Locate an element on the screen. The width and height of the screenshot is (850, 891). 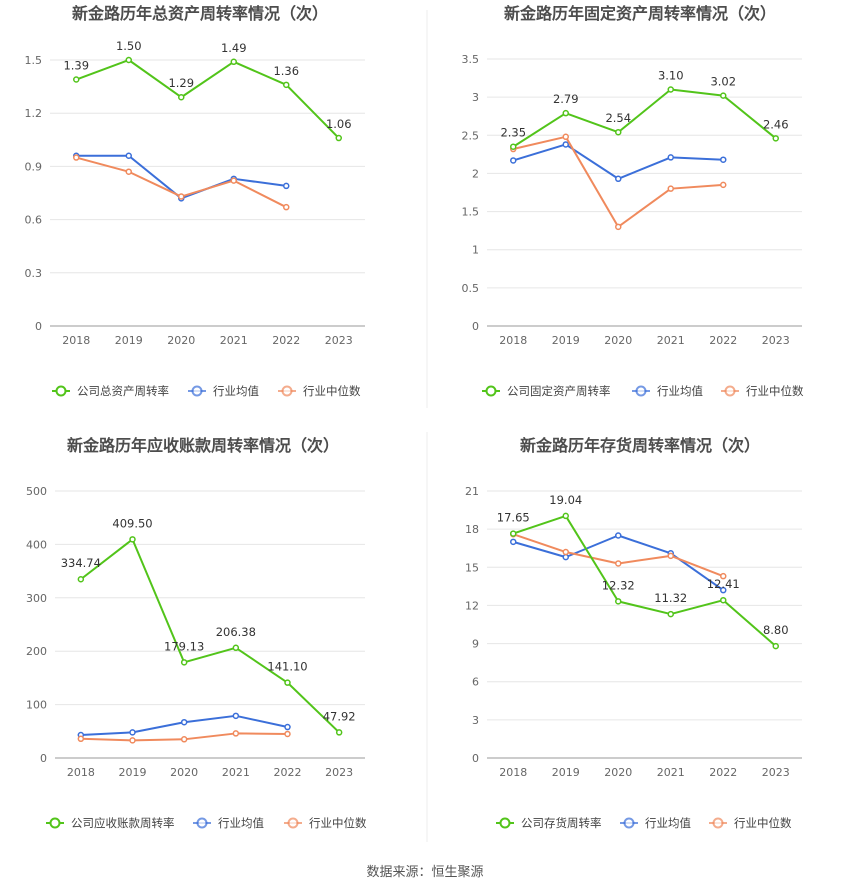
data-label: 11.32 is located at coordinates (670, 598).